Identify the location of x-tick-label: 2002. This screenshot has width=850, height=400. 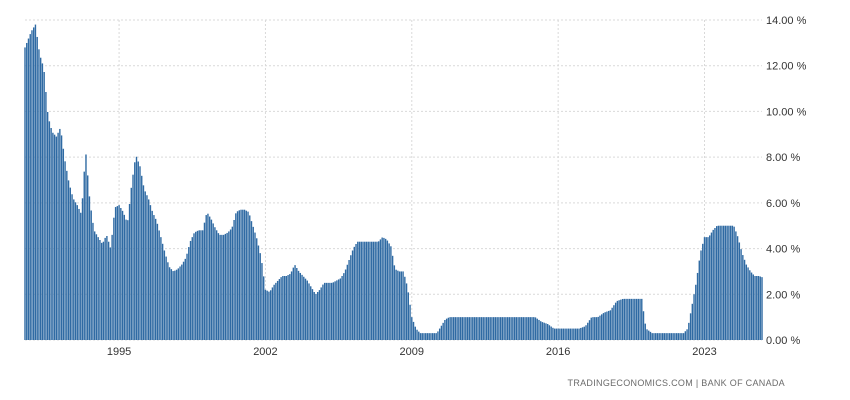
(265, 352).